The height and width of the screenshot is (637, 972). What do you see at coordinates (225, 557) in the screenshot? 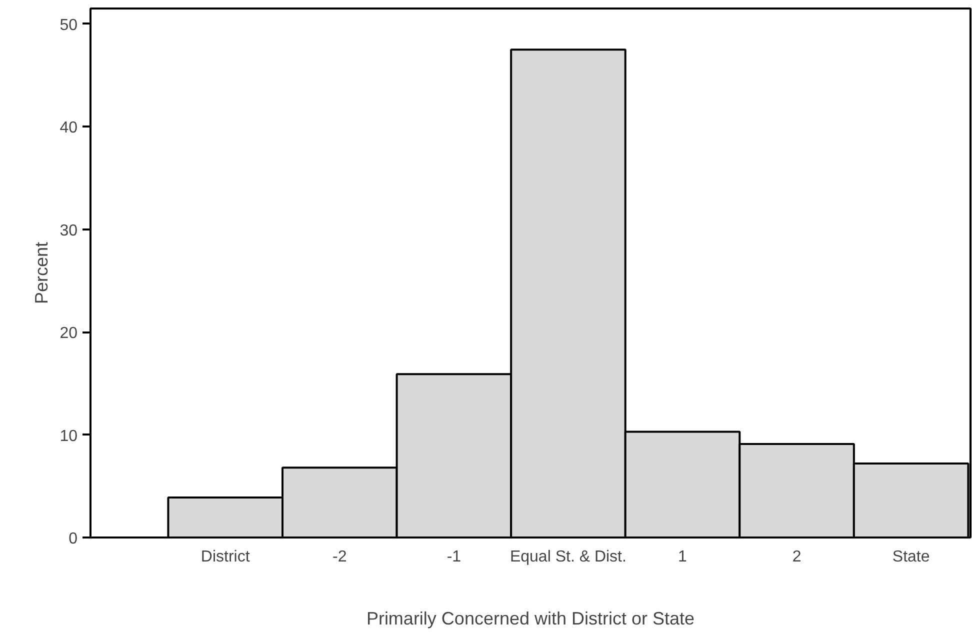
I see `x-tick-label: District` at bounding box center [225, 557].